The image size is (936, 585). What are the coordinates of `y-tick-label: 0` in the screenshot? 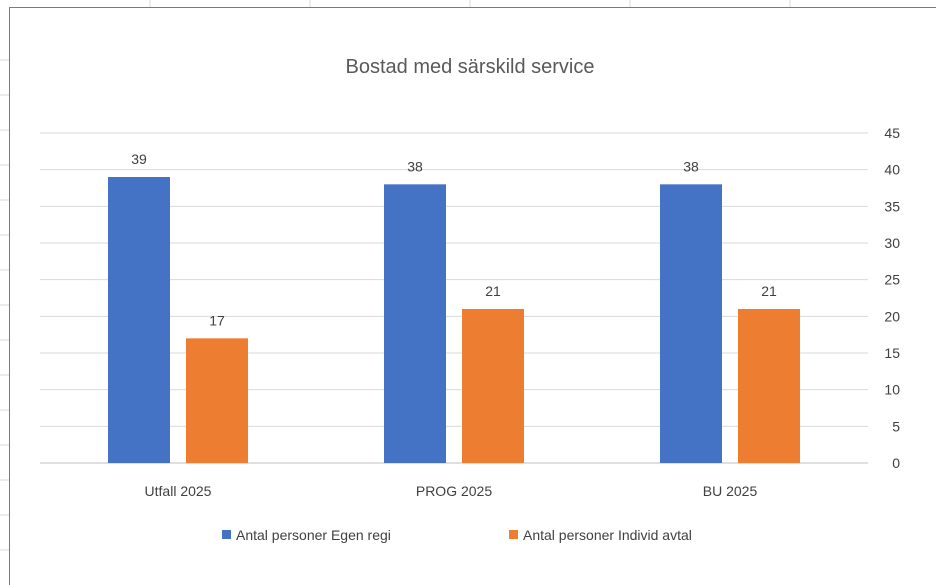 It's located at (896, 463).